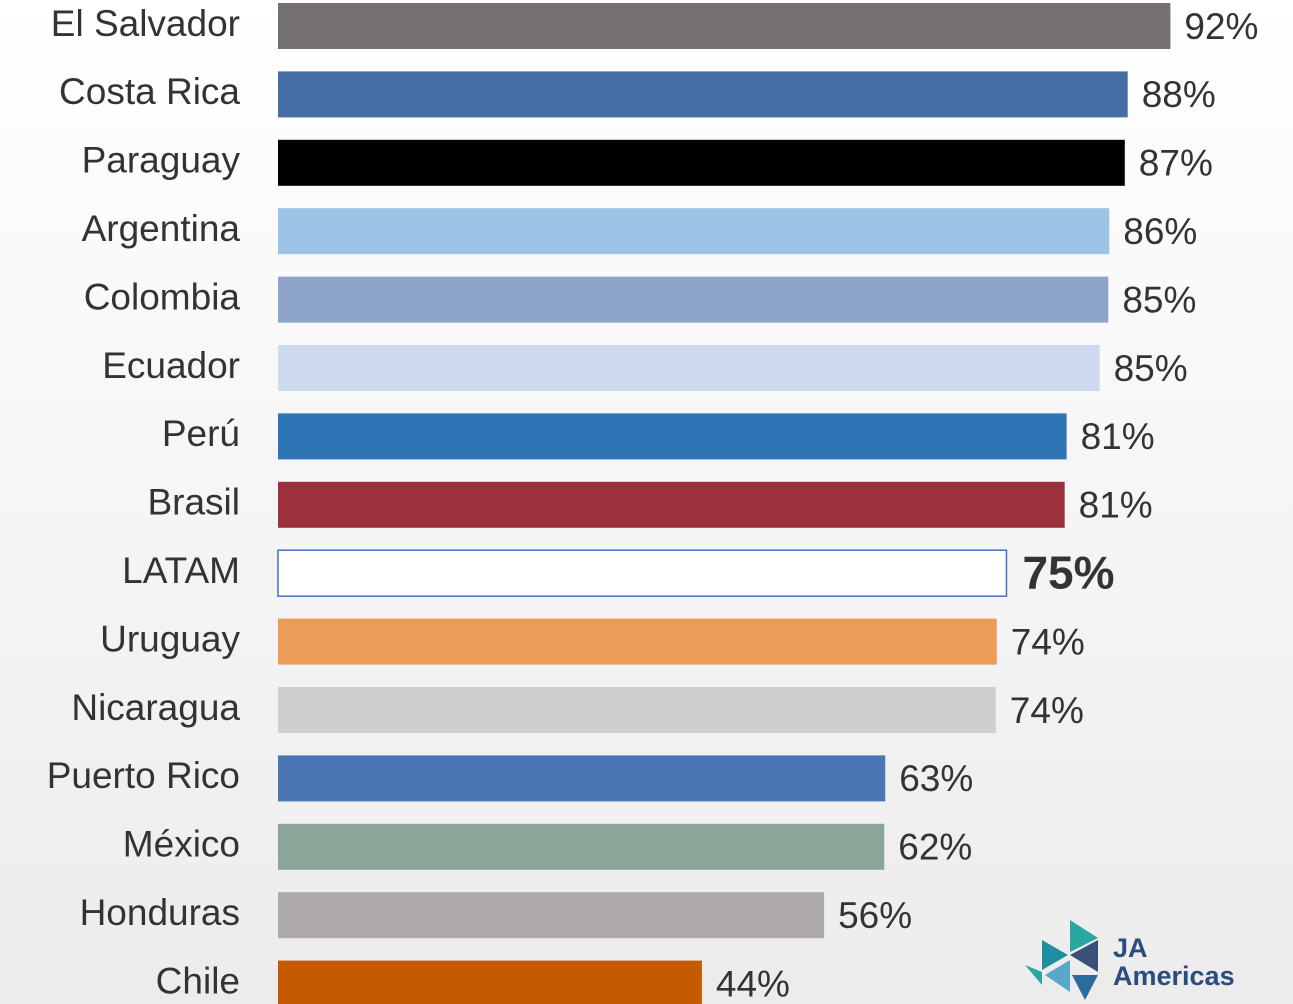  Describe the element at coordinates (193, 502) in the screenshot. I see `y-tick-label: Brasil` at that location.